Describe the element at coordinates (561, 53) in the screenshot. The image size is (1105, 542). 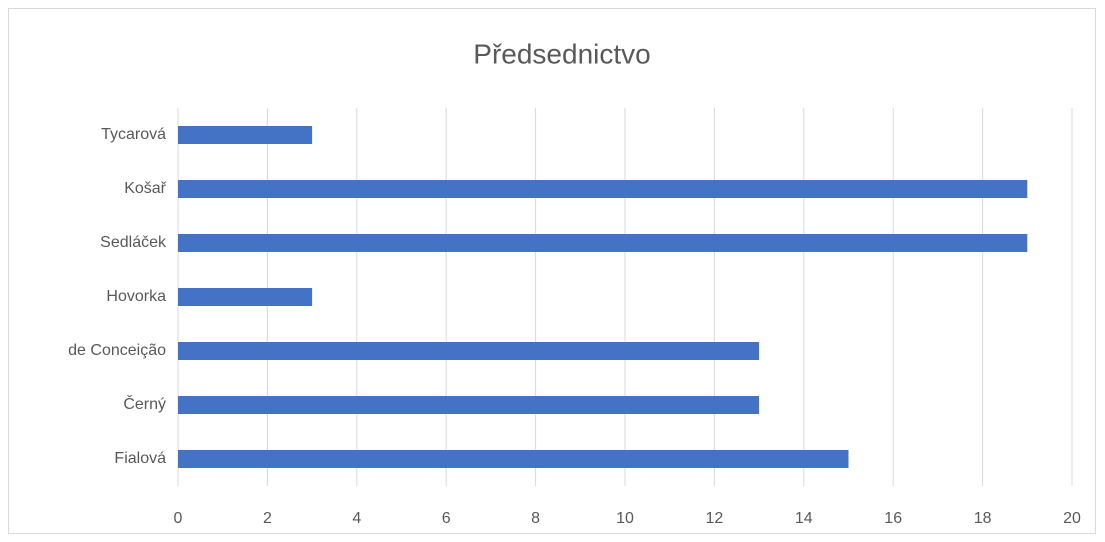
I see `chart-title: Předsednictvo` at that location.